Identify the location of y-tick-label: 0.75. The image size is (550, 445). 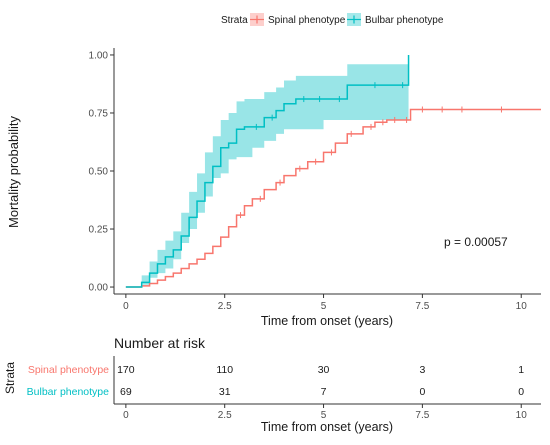
(99, 113).